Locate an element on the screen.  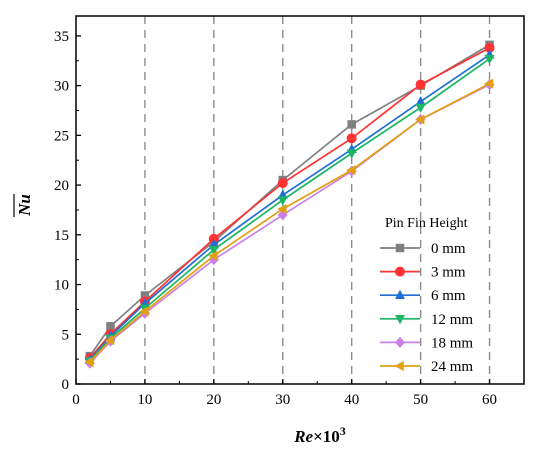
legend-label: 24 mm is located at coordinates (452, 367).